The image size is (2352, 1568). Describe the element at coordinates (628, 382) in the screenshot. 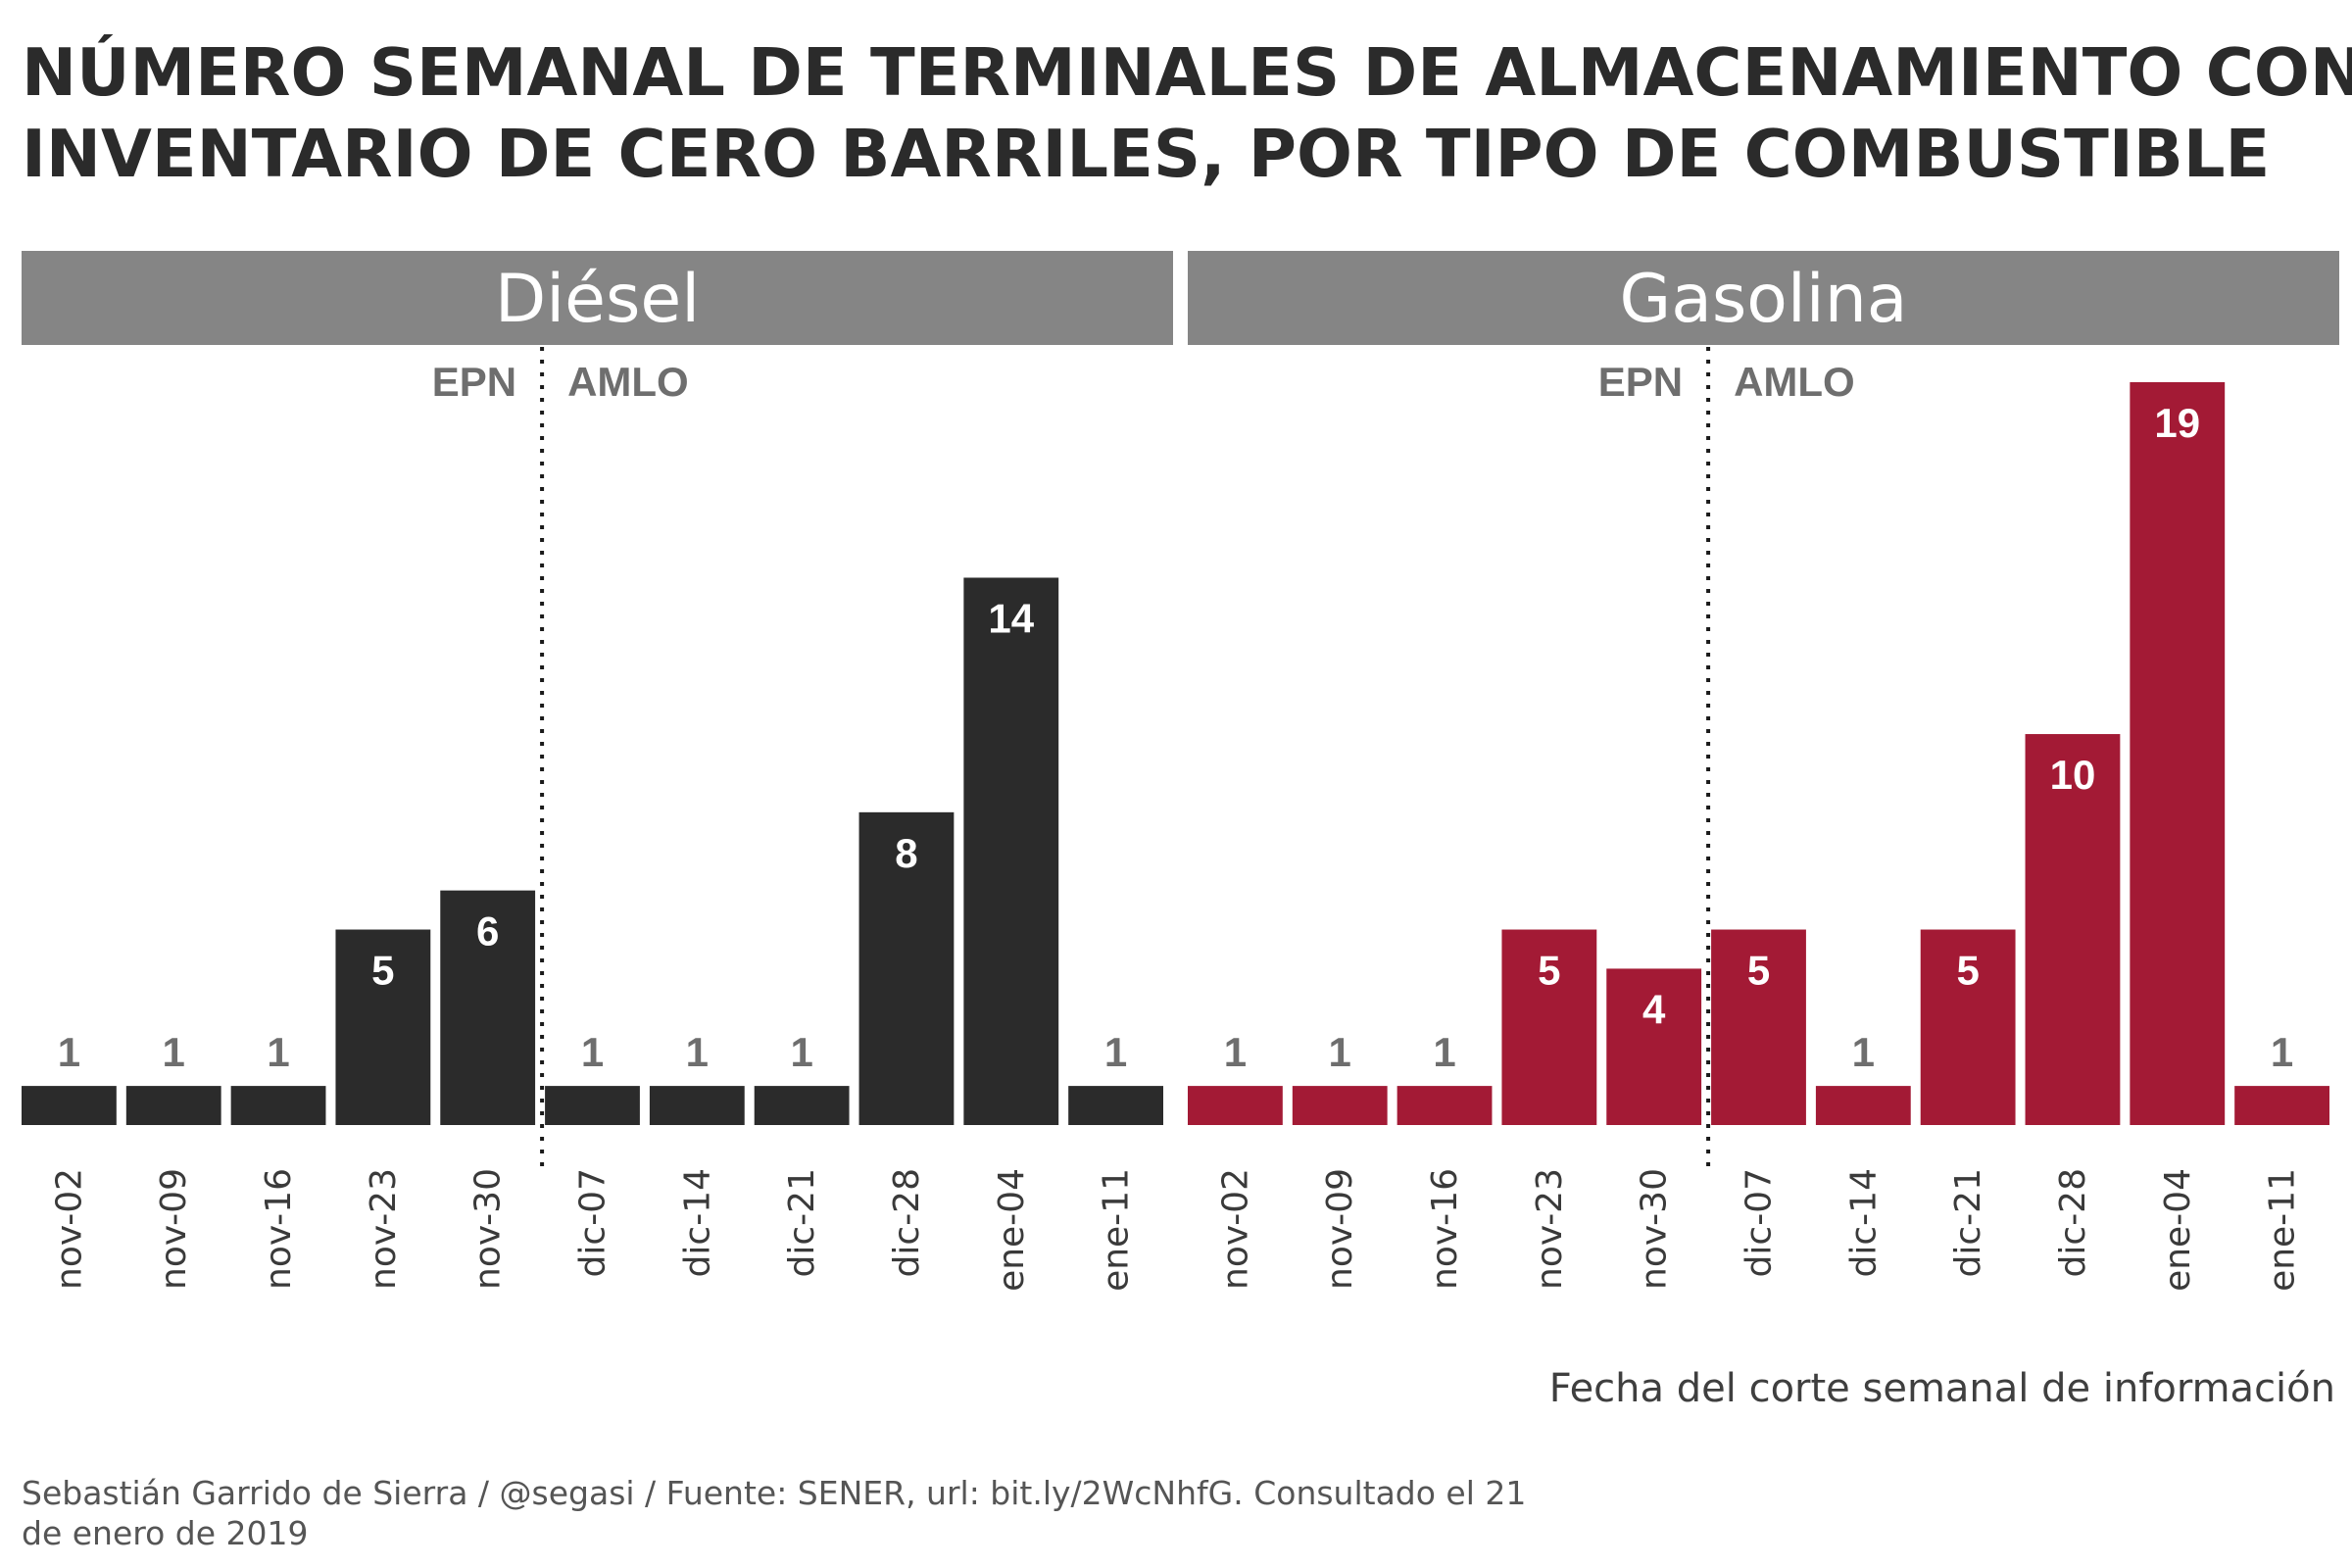

I see `era-label-after-diesel: AMLO` at that location.